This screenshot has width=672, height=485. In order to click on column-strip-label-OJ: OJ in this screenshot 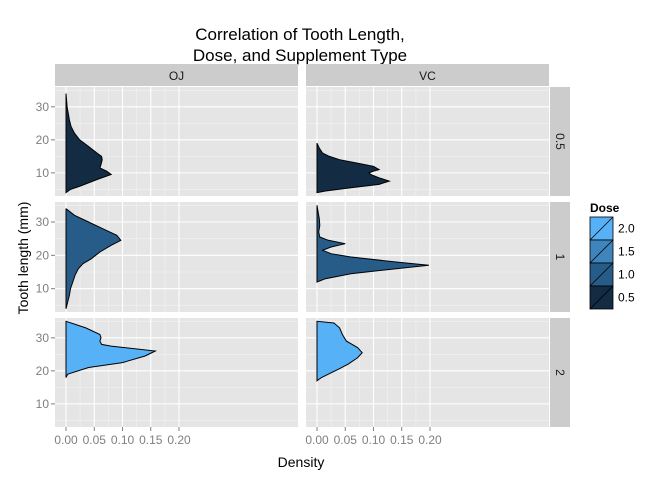, I will do `click(176, 76)`.